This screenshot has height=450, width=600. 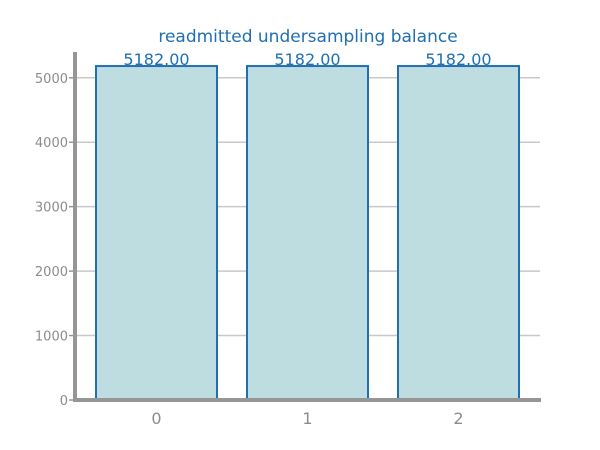 I want to click on y-tick-label: 2000, so click(x=51, y=272).